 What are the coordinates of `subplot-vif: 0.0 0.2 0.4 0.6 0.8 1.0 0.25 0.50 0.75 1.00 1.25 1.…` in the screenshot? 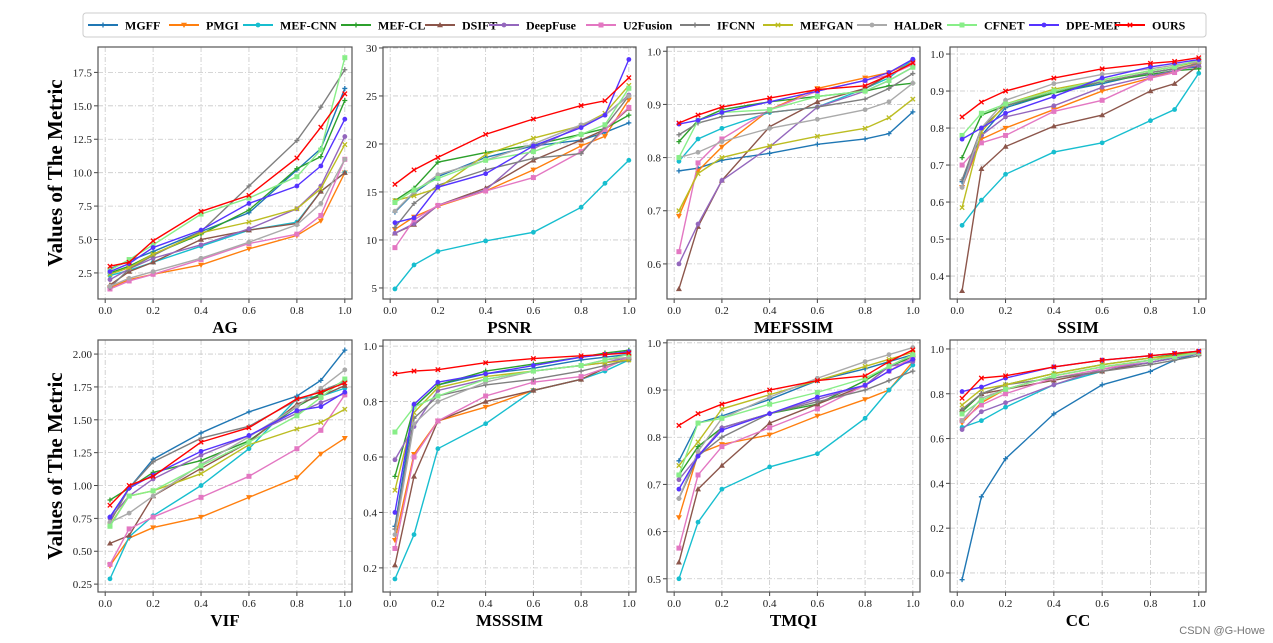 It's located at (213, 484).